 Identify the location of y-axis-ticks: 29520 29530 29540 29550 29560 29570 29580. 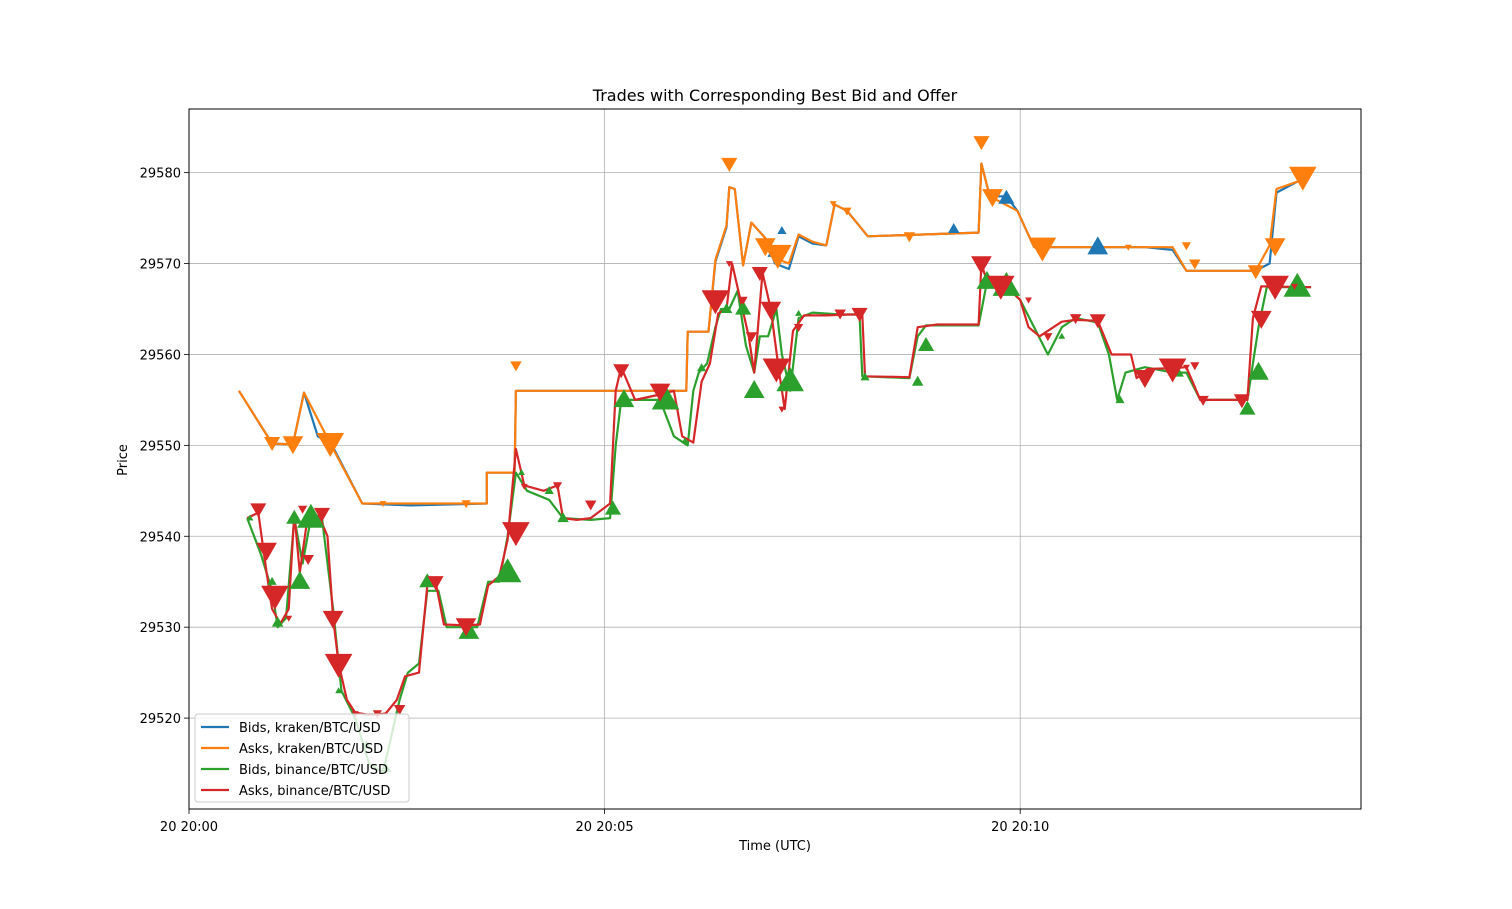
(164, 447).